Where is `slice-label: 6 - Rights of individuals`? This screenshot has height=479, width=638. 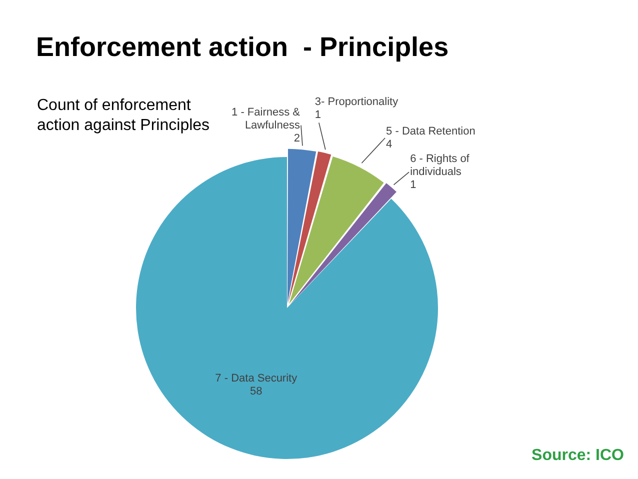 slice-label: 6 - Rights of individuals is located at coordinates (440, 165).